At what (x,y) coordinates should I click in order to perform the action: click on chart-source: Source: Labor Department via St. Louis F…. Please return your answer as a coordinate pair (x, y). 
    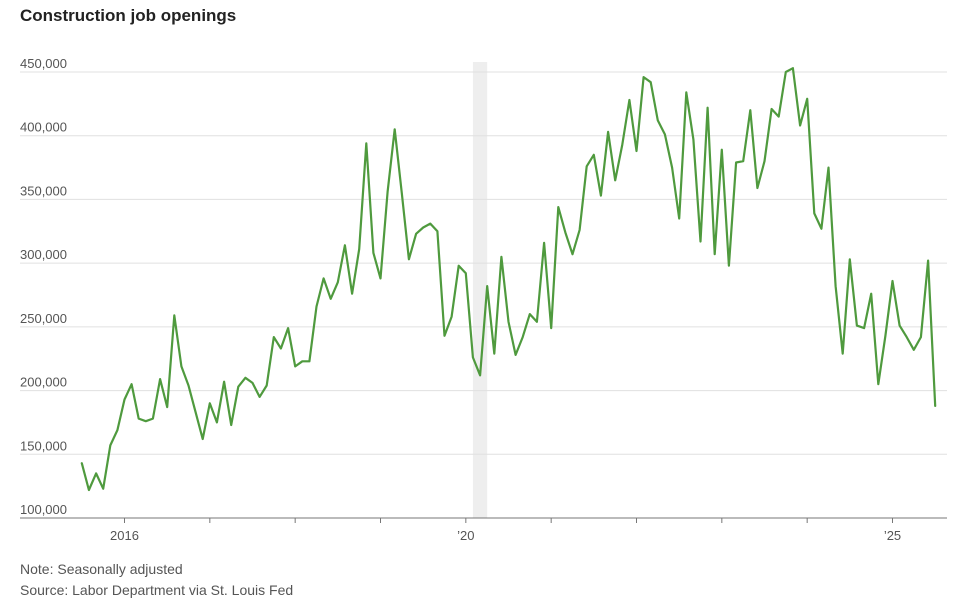
    Looking at the image, I should click on (157, 590).